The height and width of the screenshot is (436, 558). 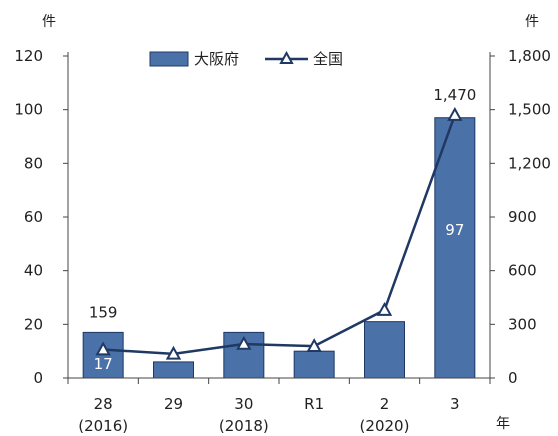 I want to click on left-tick-label: 0, so click(x=38, y=378).